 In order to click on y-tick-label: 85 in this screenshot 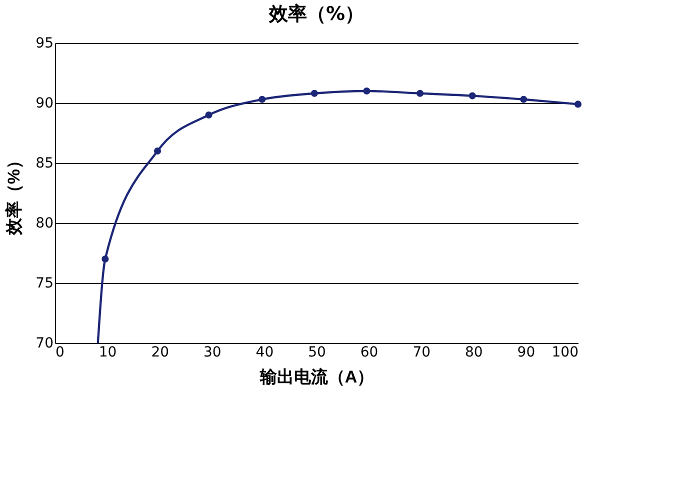, I will do `click(45, 164)`.